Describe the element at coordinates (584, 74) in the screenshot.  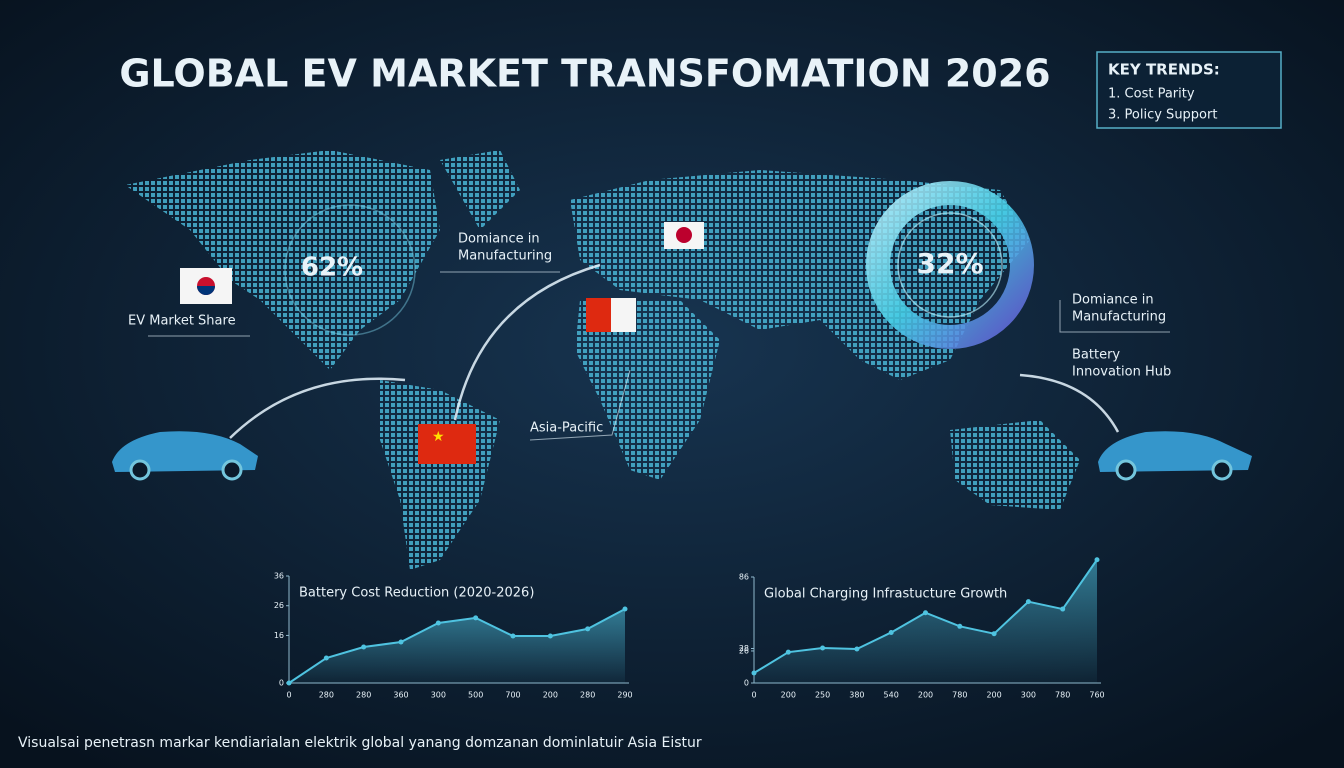
I see `title: GLOBAL EV MARKET TRANSFOMATION 2026` at that location.